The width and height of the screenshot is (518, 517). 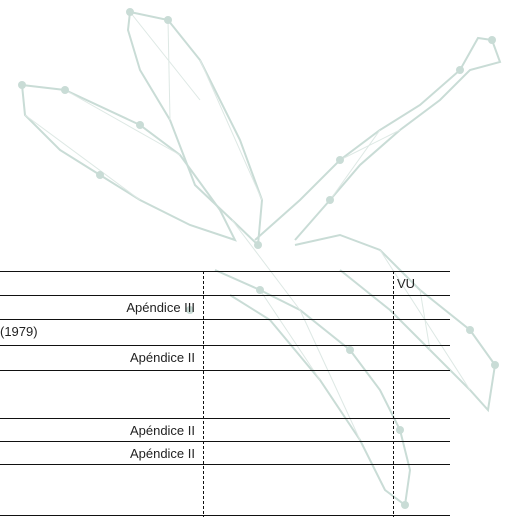 I want to click on table-cell: Apéndice III, so click(x=160, y=307).